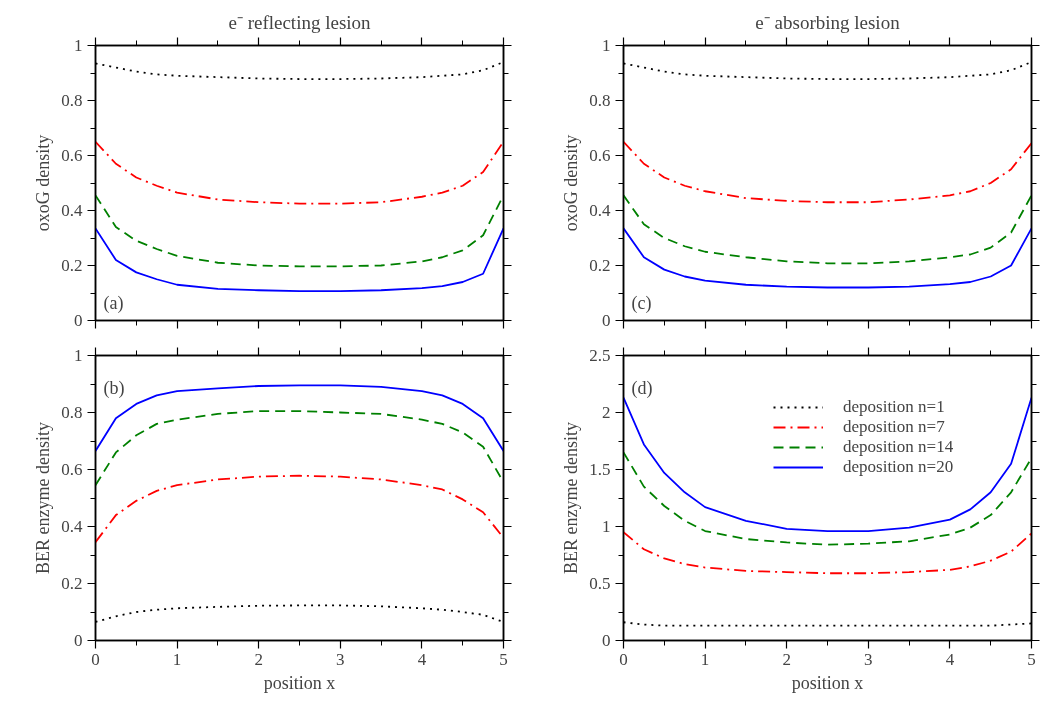  Describe the element at coordinates (600, 469) in the screenshot. I see `y-tick-label: 1.5` at that location.